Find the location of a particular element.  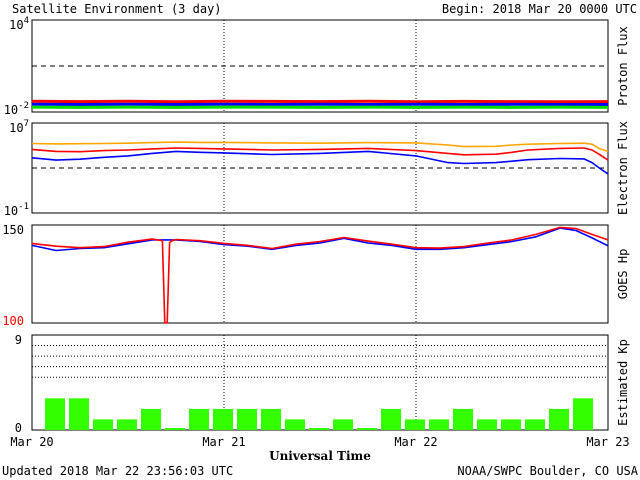

credit: NOAA/SWPC Boulder, CO USA is located at coordinates (547, 471).